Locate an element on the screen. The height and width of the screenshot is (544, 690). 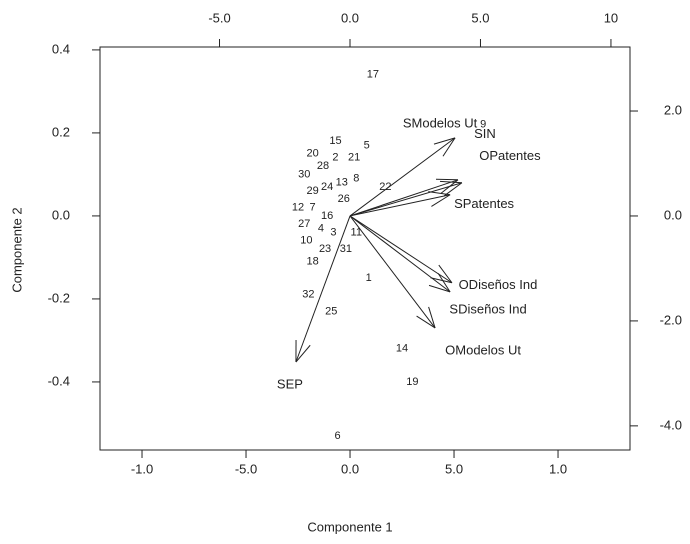
x2-tick-label: -5.0 is located at coordinates (219, 17).